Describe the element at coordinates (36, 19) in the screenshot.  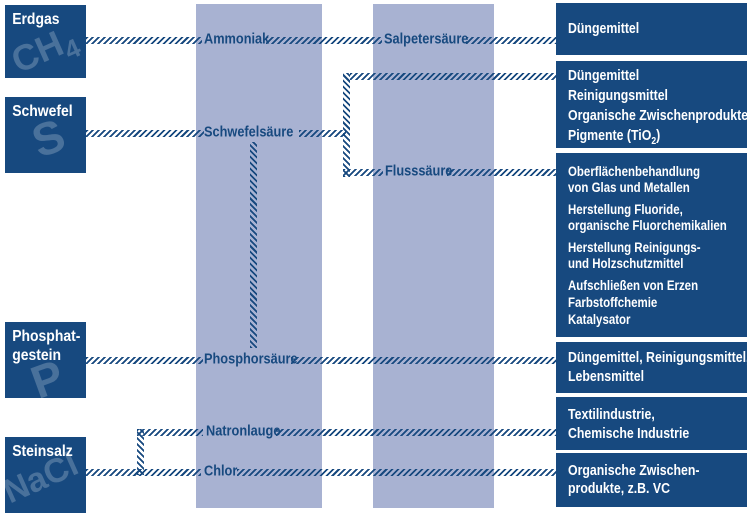
I see `raw-material-label: Erdgas` at that location.